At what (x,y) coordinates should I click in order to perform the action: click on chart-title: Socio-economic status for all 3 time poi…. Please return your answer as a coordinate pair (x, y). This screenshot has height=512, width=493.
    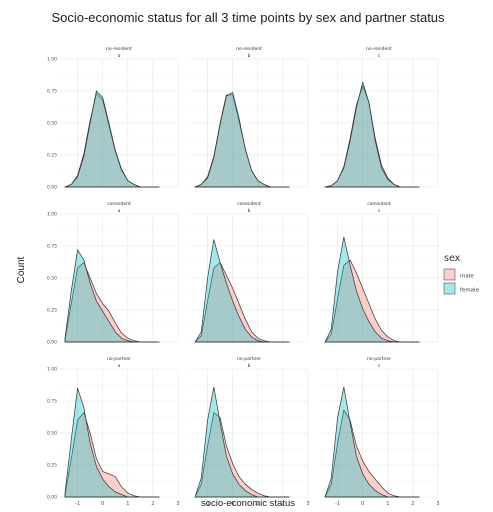
    Looking at the image, I should click on (248, 17).